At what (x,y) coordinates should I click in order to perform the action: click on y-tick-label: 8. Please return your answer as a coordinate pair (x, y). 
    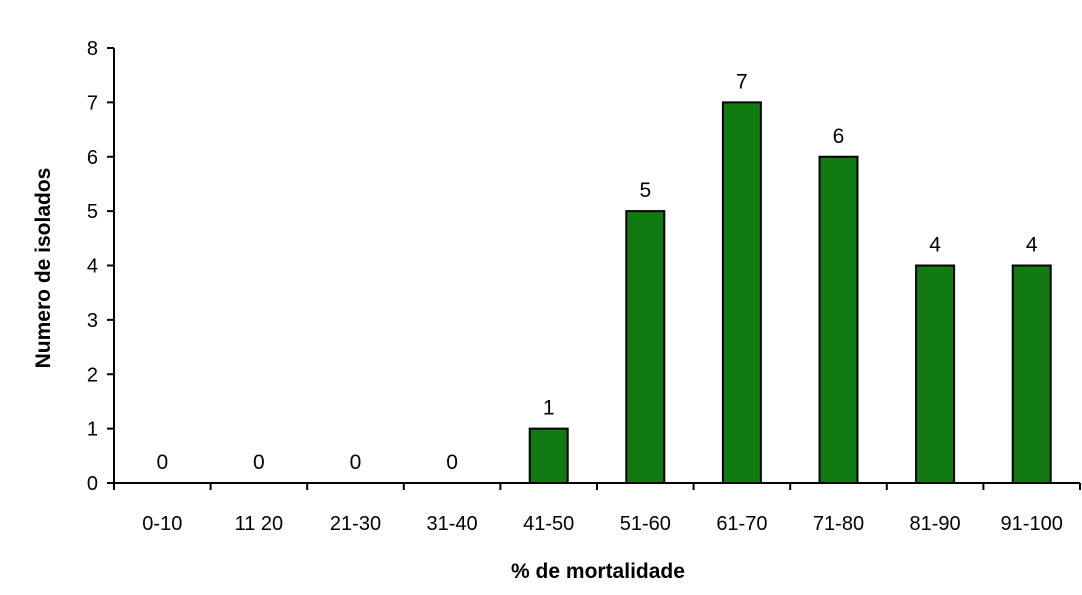
    Looking at the image, I should click on (92, 49).